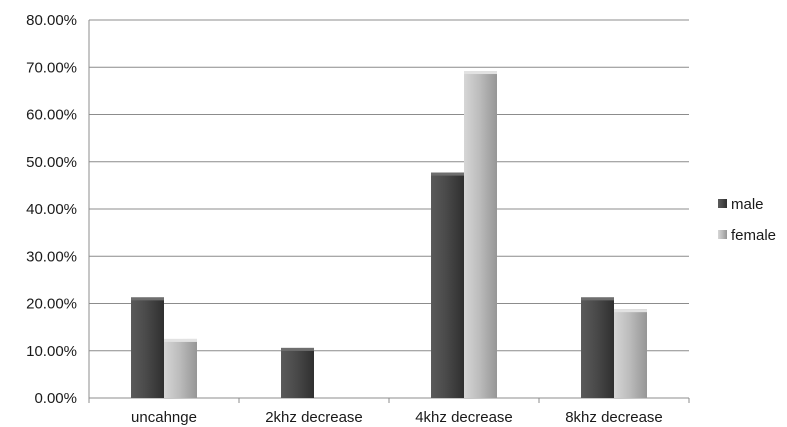  What do you see at coordinates (464, 417) in the screenshot?
I see `x-category-label: 4khz decrease` at bounding box center [464, 417].